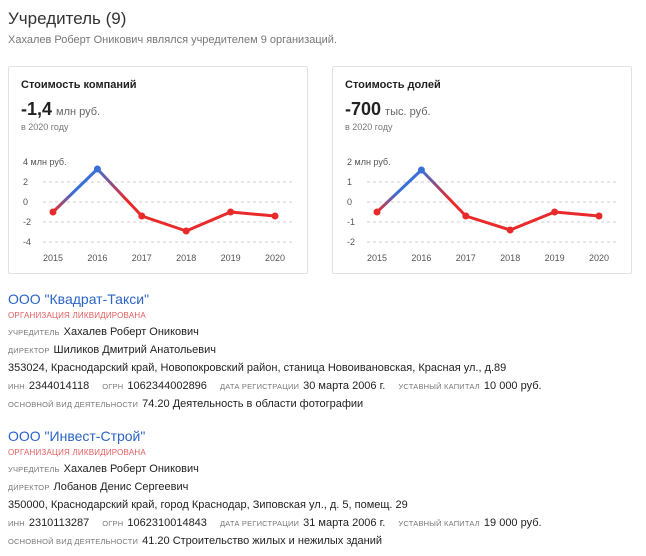  I want to click on inn-value: 2310113287, so click(59, 523).